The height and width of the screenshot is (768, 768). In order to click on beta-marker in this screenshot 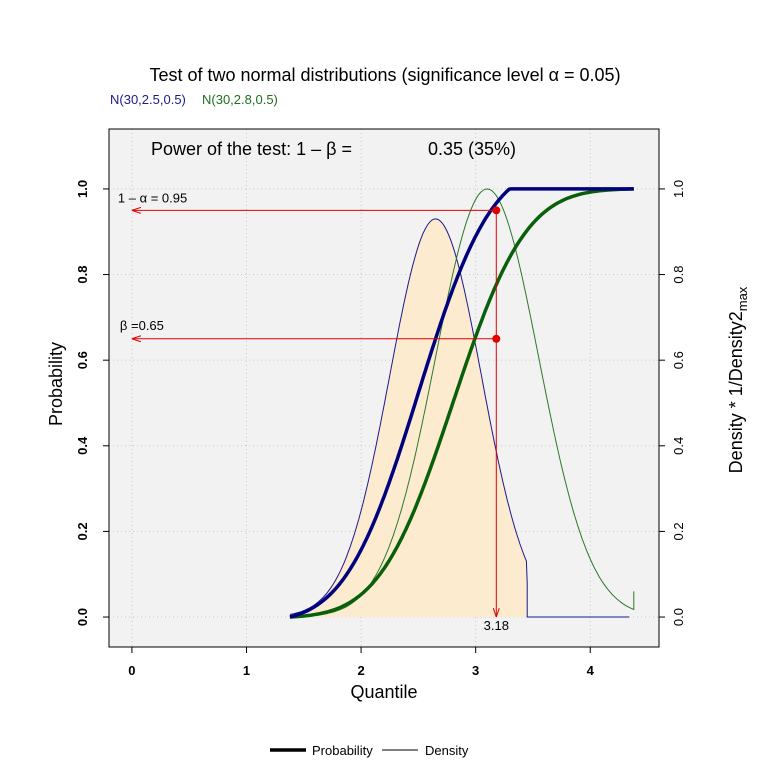, I will do `click(496, 338)`.